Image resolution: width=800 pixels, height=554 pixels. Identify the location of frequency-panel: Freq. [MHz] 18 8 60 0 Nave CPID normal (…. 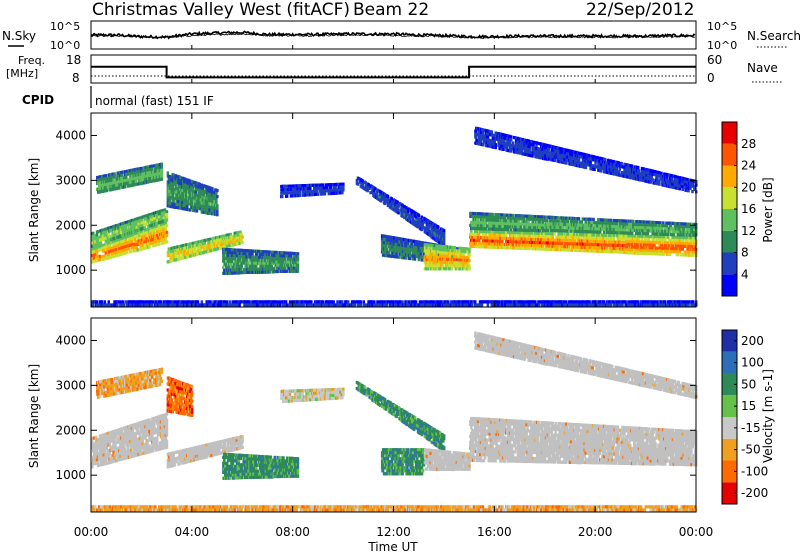
(394, 80).